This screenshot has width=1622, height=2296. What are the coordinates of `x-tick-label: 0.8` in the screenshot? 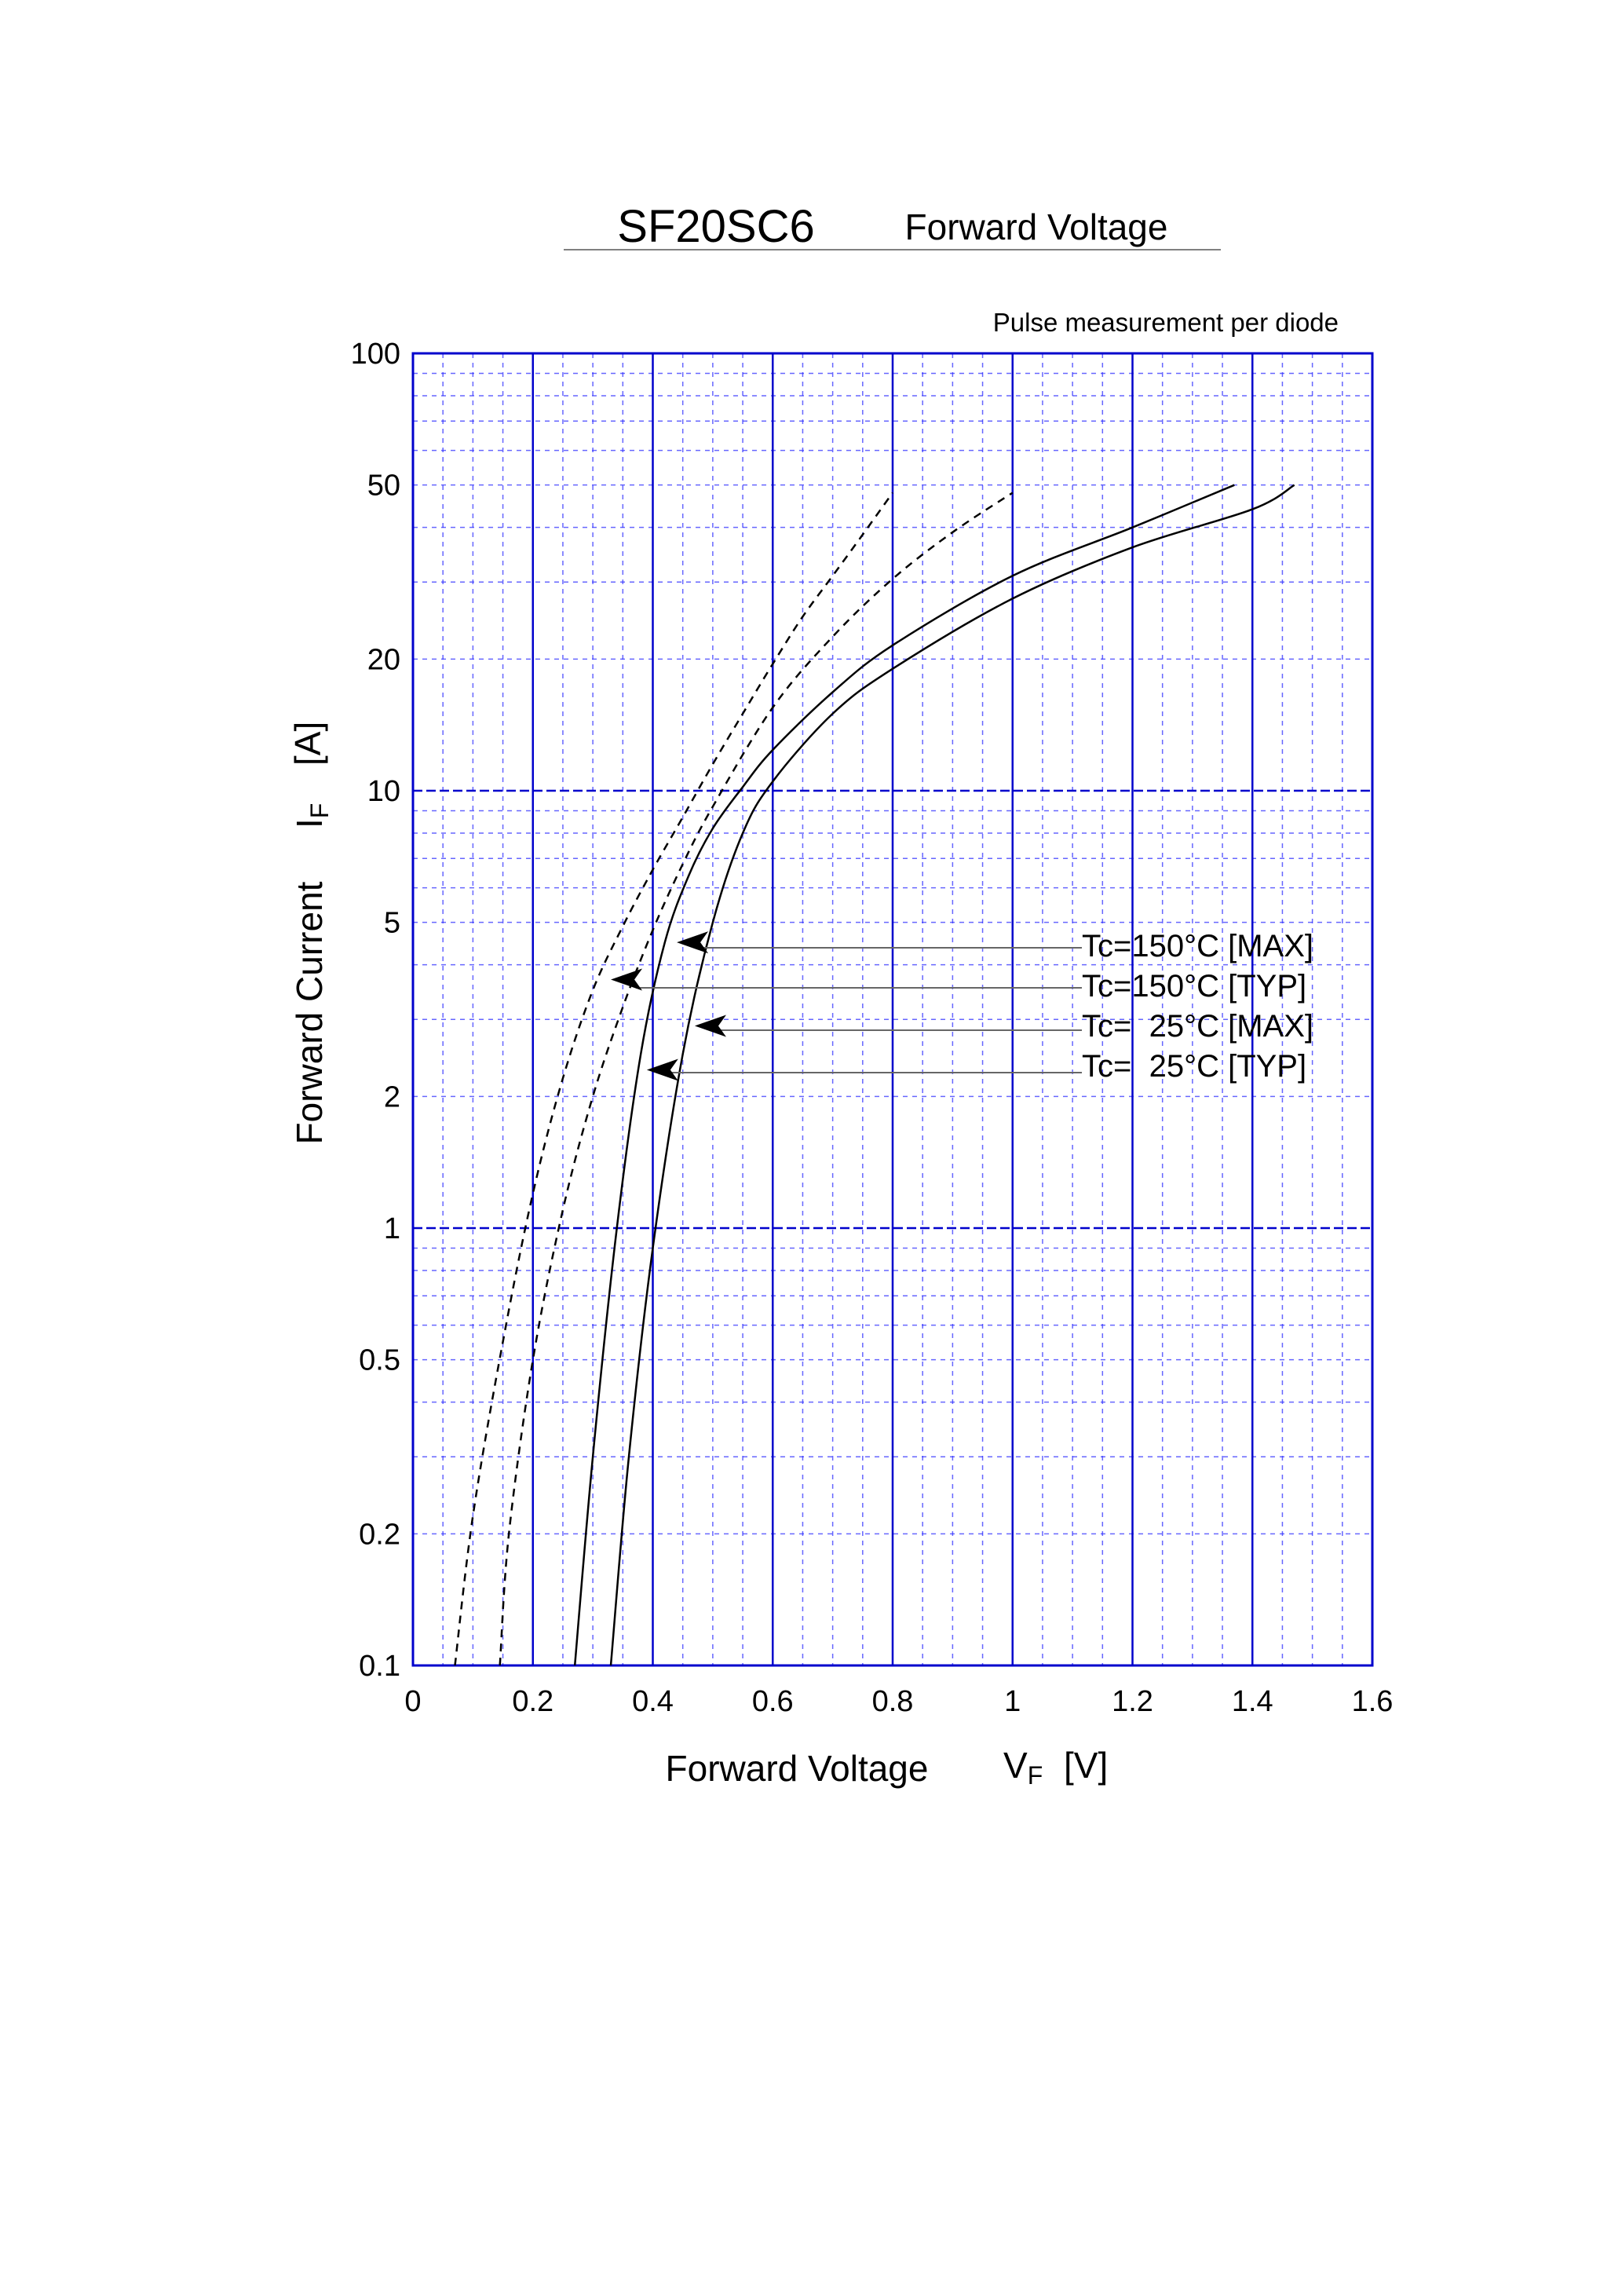 It's located at (893, 1702).